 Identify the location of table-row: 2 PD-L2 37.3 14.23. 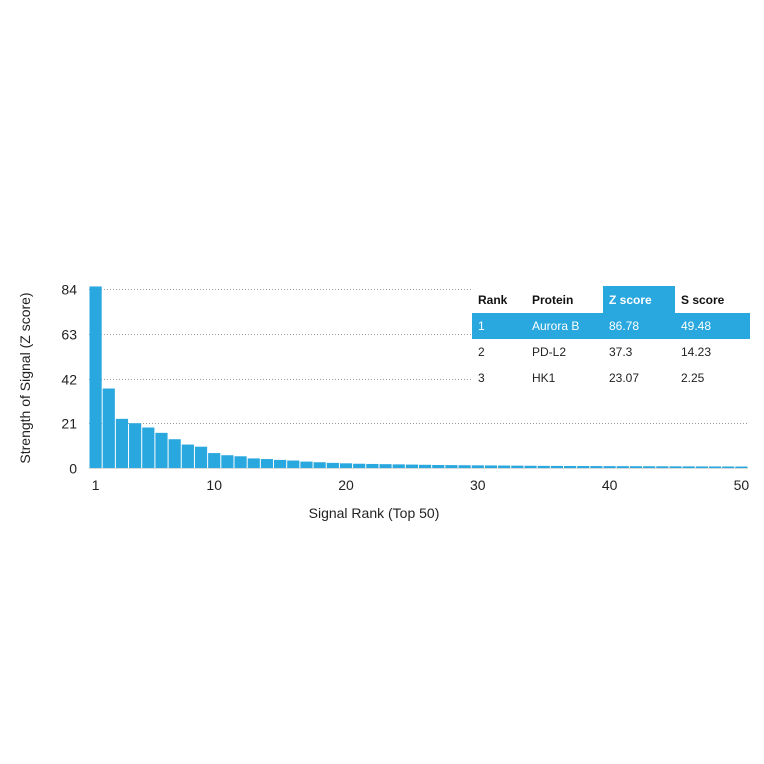
(611, 352).